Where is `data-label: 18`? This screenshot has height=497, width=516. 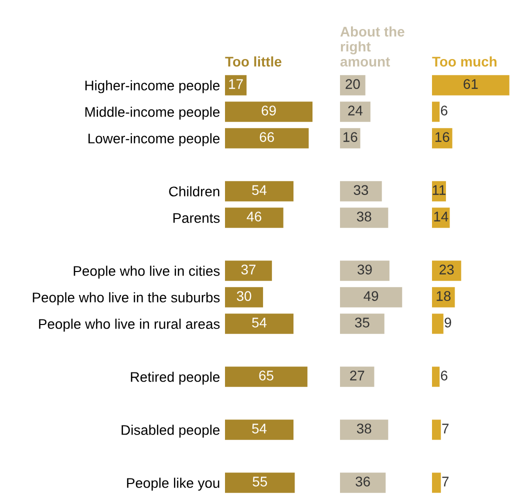
data-label: 18 is located at coordinates (443, 296).